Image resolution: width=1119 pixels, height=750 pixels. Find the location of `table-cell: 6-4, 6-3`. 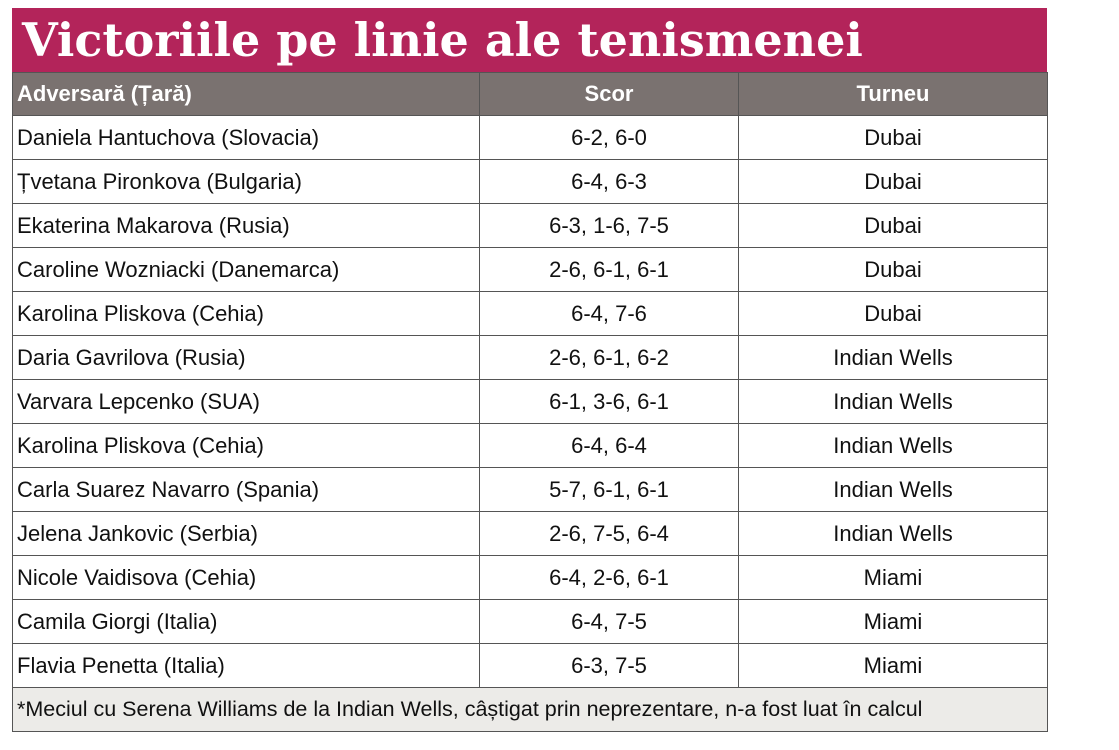

table-cell: 6-4, 6-3 is located at coordinates (609, 181).